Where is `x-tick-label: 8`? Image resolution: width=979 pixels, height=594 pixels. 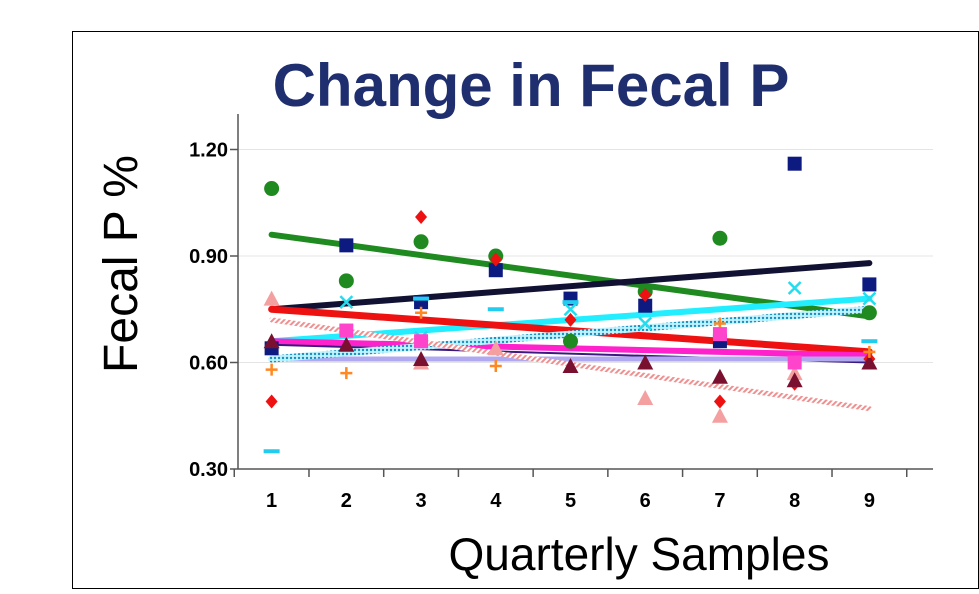
x-tick-label: 8 is located at coordinates (794, 501).